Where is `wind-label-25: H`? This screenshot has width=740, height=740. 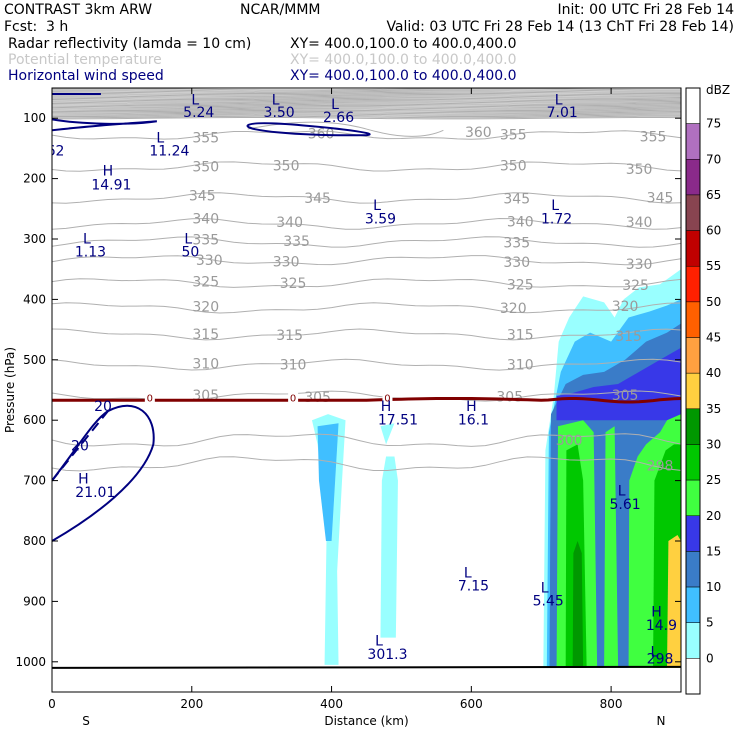
wind-label-25: H is located at coordinates (386, 407).